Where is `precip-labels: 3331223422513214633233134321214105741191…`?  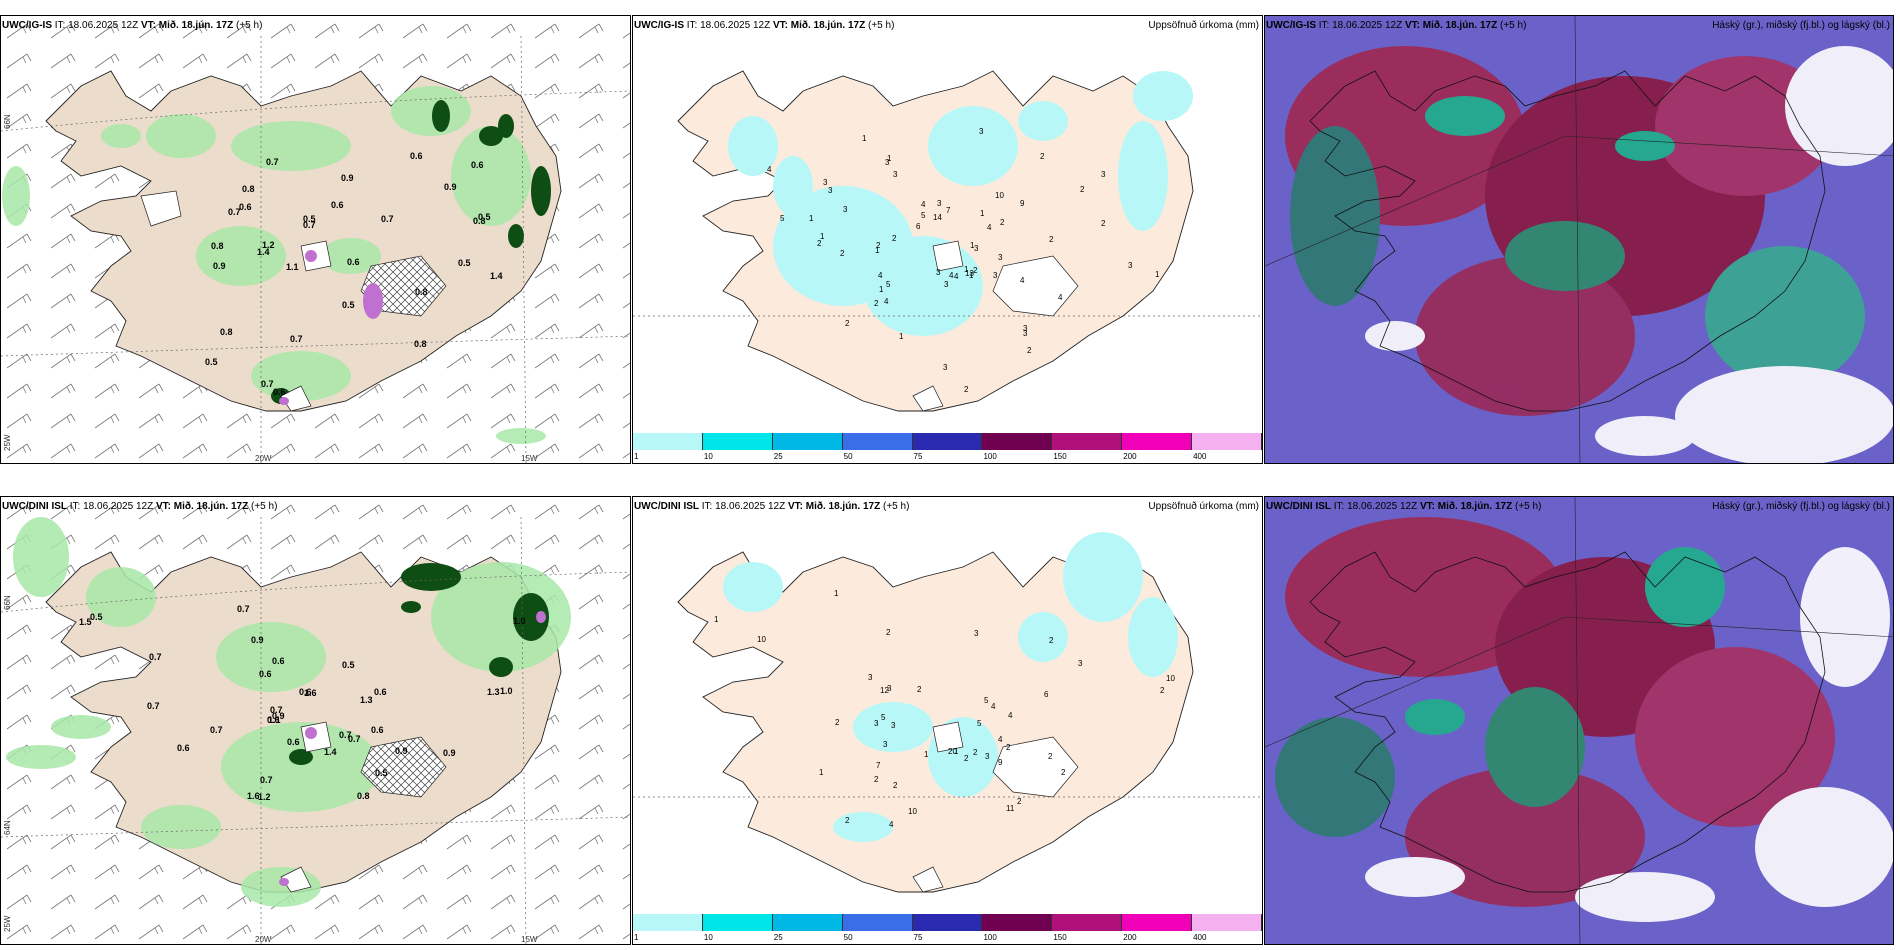 precip-labels: 3331223422513214633233134321214105741191… is located at coordinates (963, 260).